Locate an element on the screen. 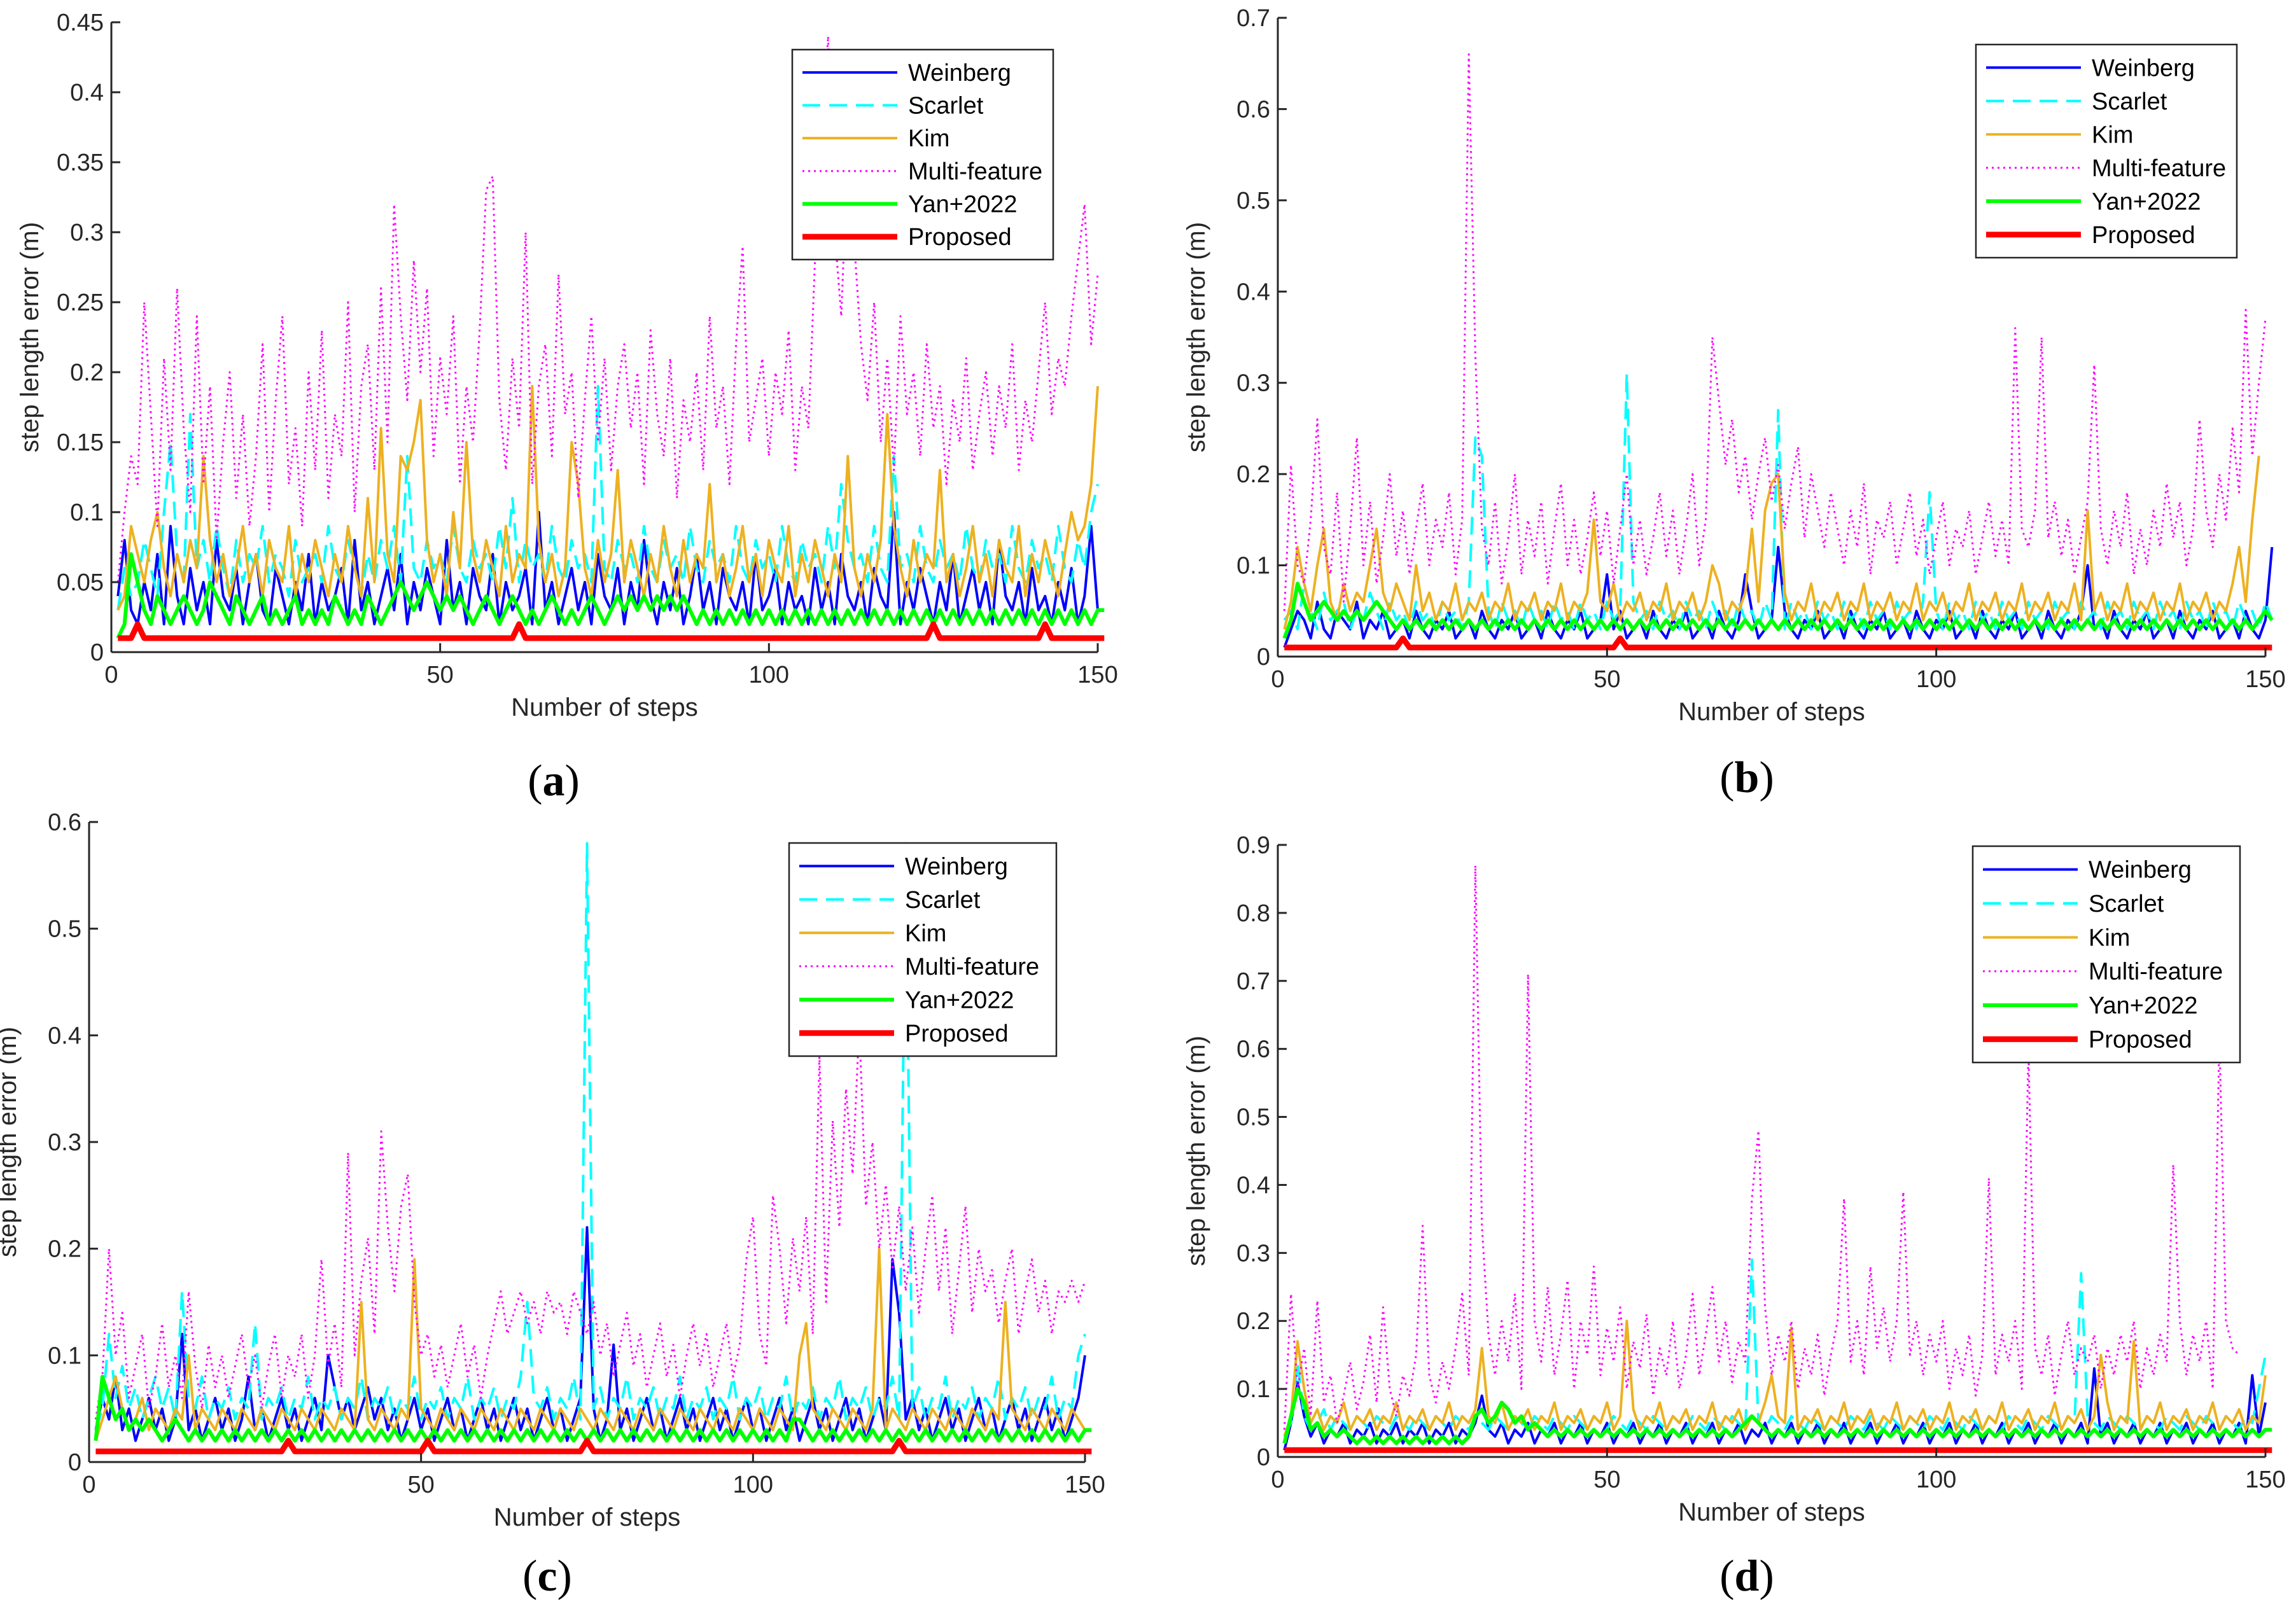  panel-caption: (c) is located at coordinates (547, 1577).